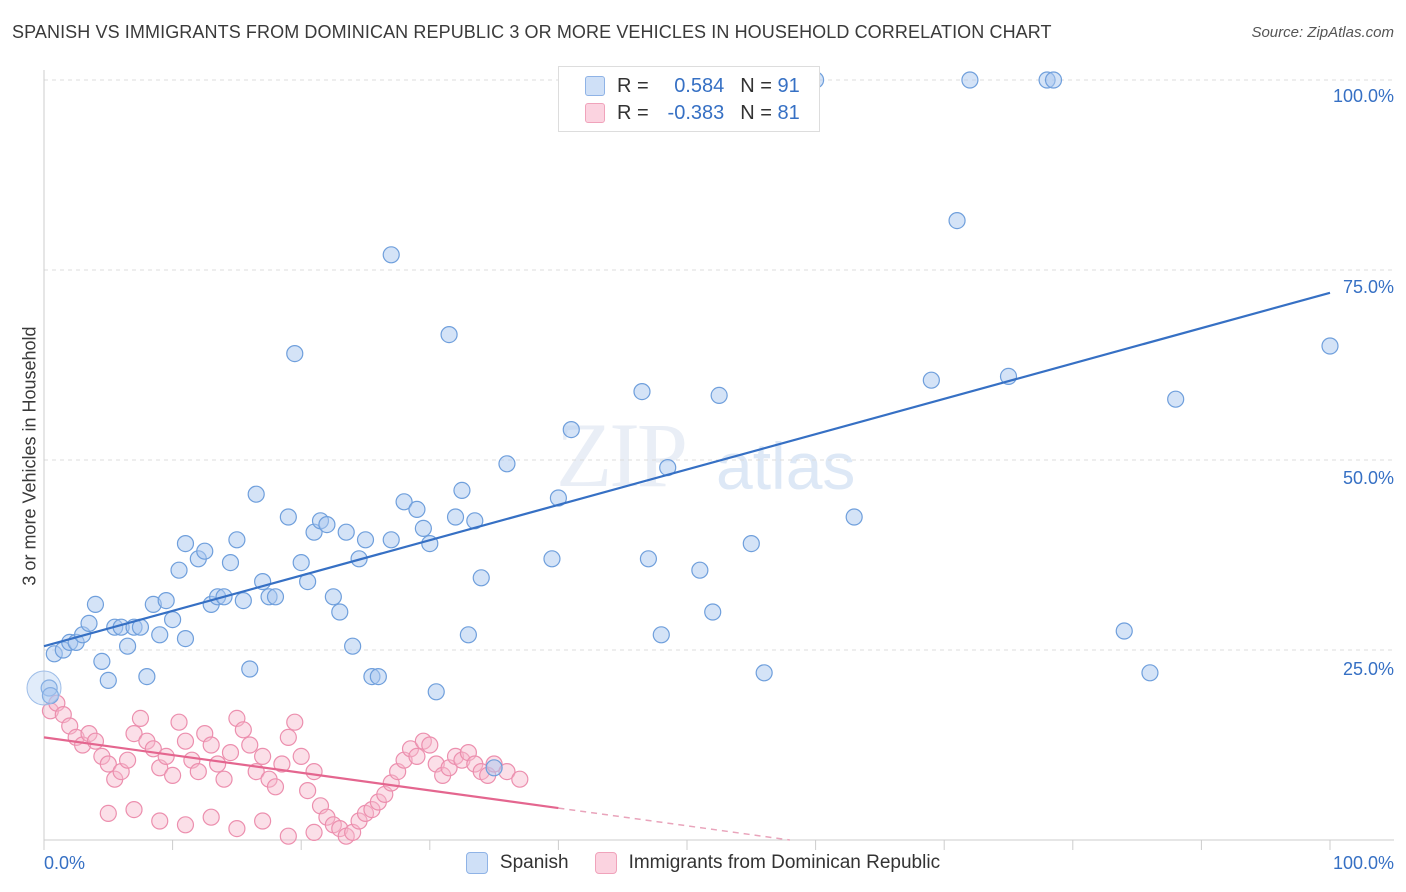  I want to click on legend-r-value: 0.584, so click(699, 85).